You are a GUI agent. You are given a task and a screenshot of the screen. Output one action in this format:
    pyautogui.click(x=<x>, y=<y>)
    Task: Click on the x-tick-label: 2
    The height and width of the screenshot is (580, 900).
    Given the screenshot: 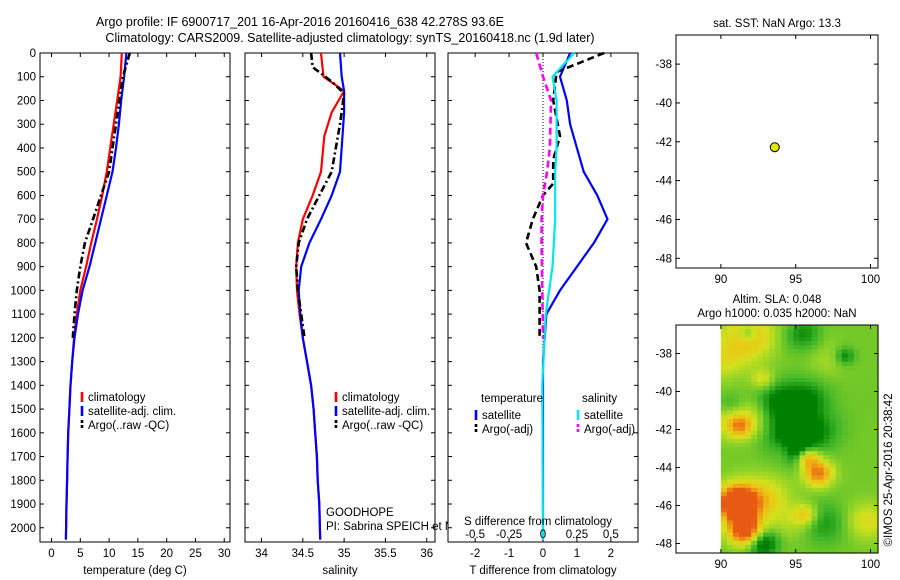 What is the action you would take?
    pyautogui.click(x=611, y=554)
    